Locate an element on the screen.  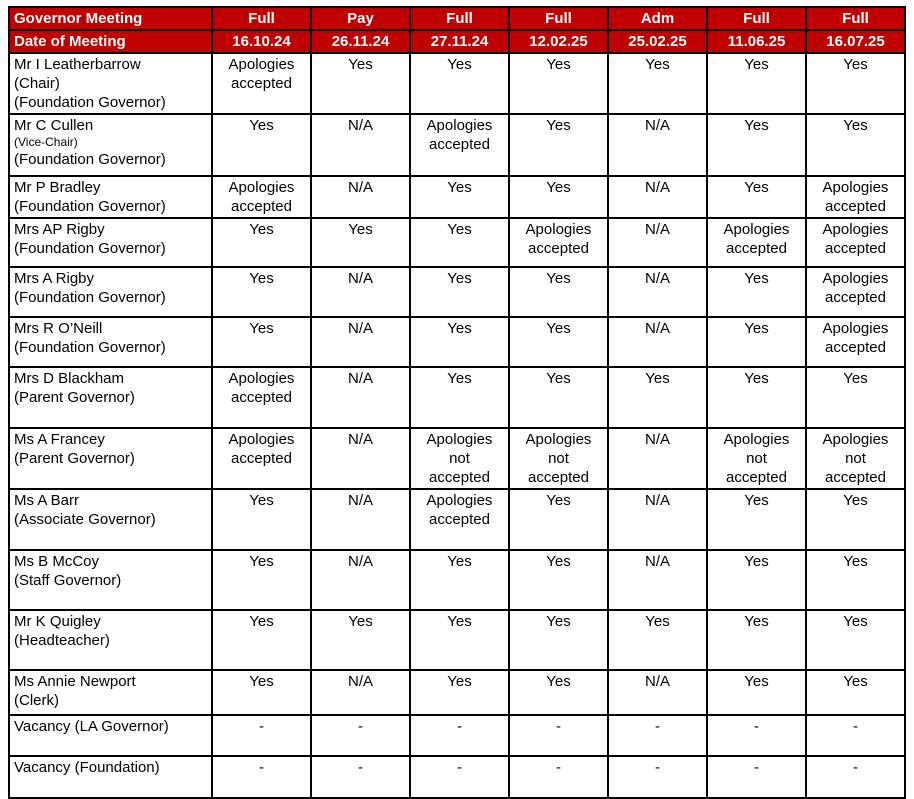
meeting-type-cell-7: Full is located at coordinates (855, 18).